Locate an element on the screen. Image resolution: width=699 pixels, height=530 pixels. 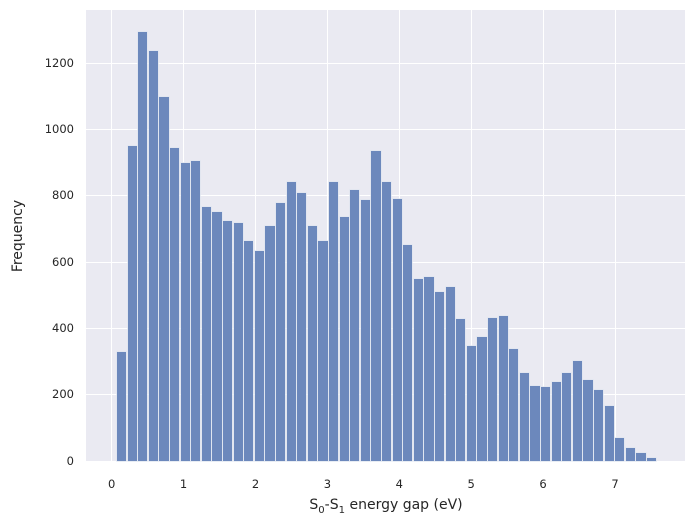
x-axis-label: S0-S1 energy gap (eV) is located at coordinates (386, 508).